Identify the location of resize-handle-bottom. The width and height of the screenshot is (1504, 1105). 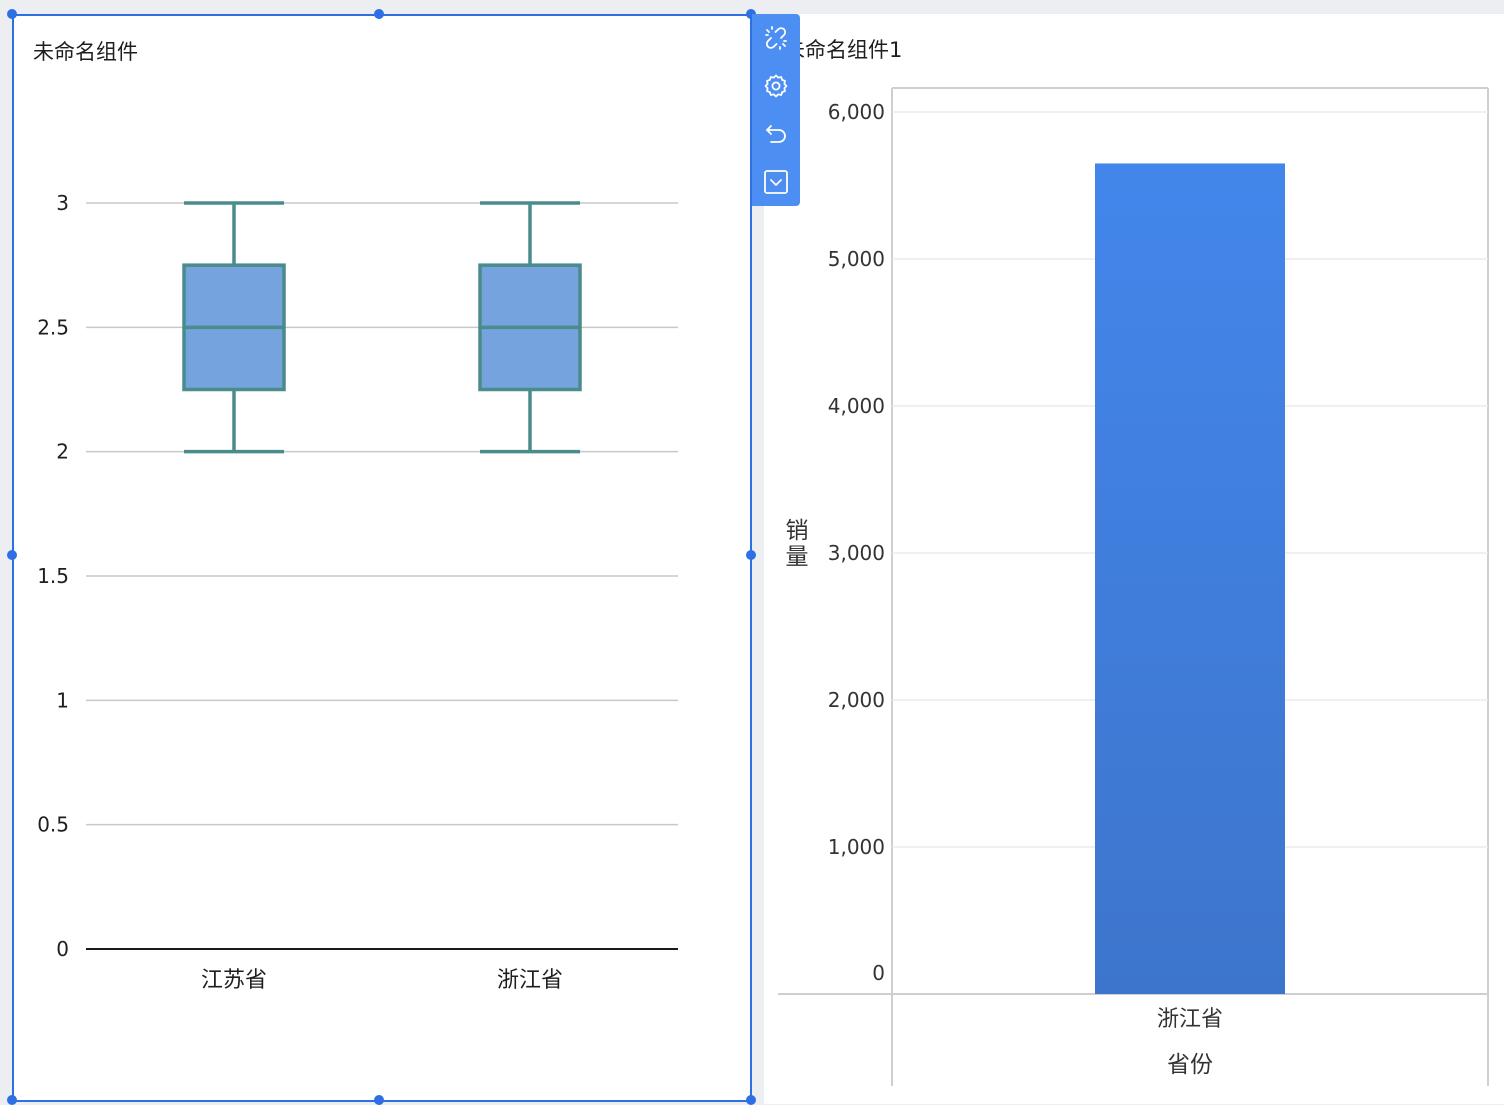
(379, 1100).